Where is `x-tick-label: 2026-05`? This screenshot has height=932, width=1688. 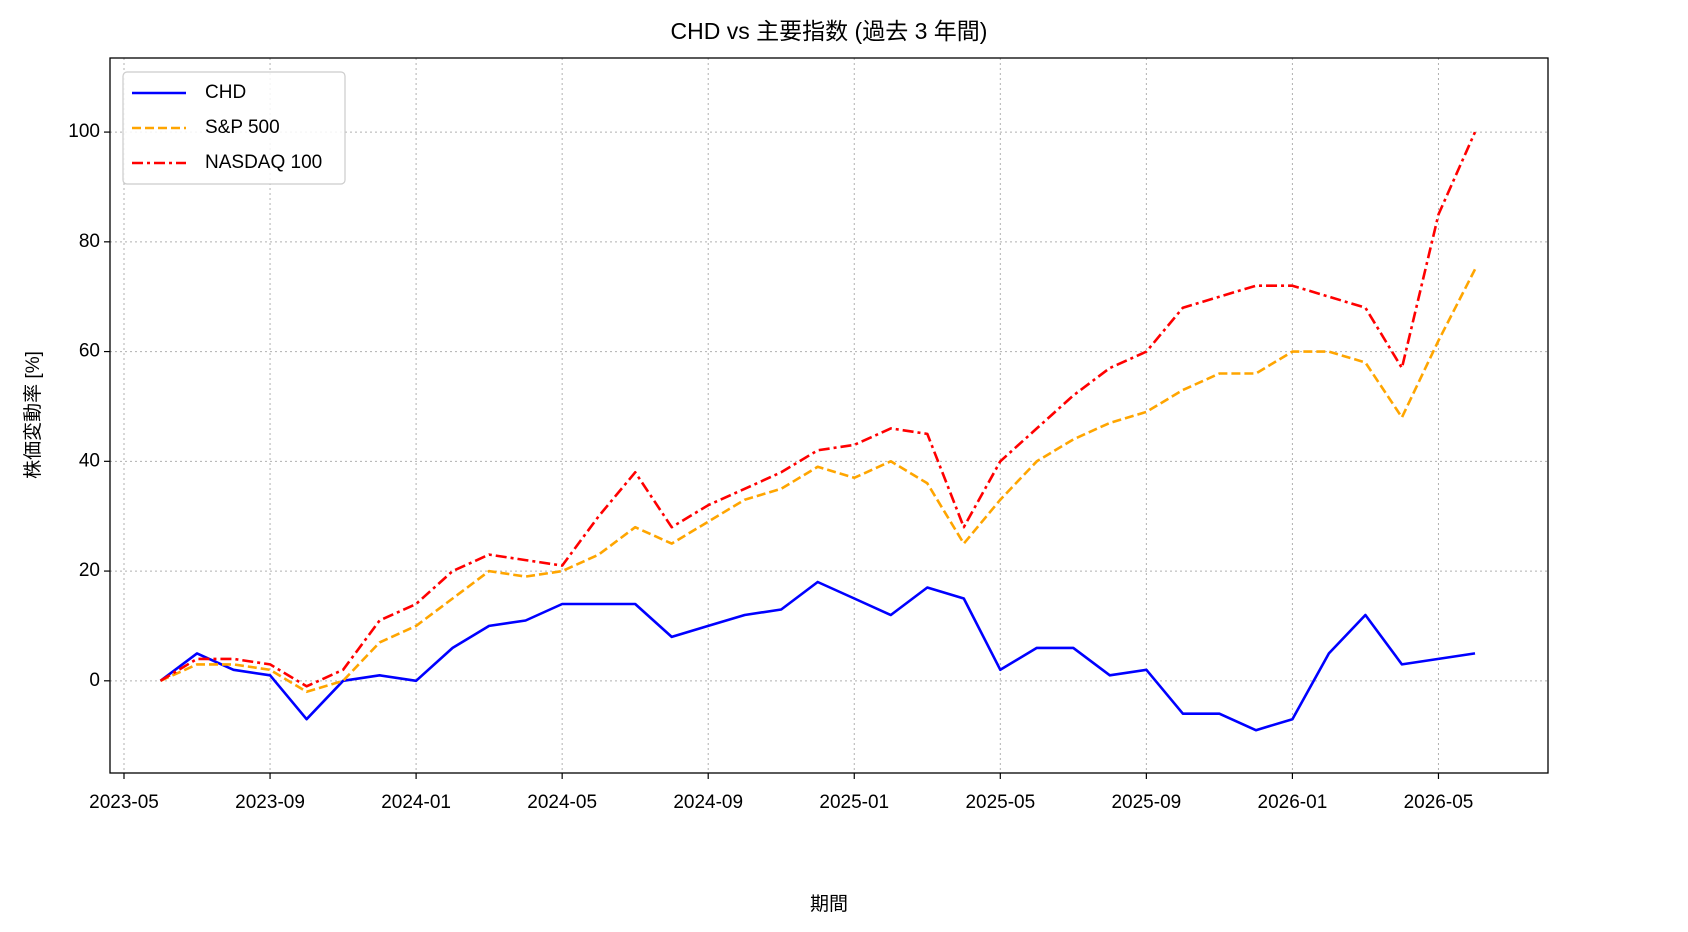 x-tick-label: 2026-05 is located at coordinates (1439, 802).